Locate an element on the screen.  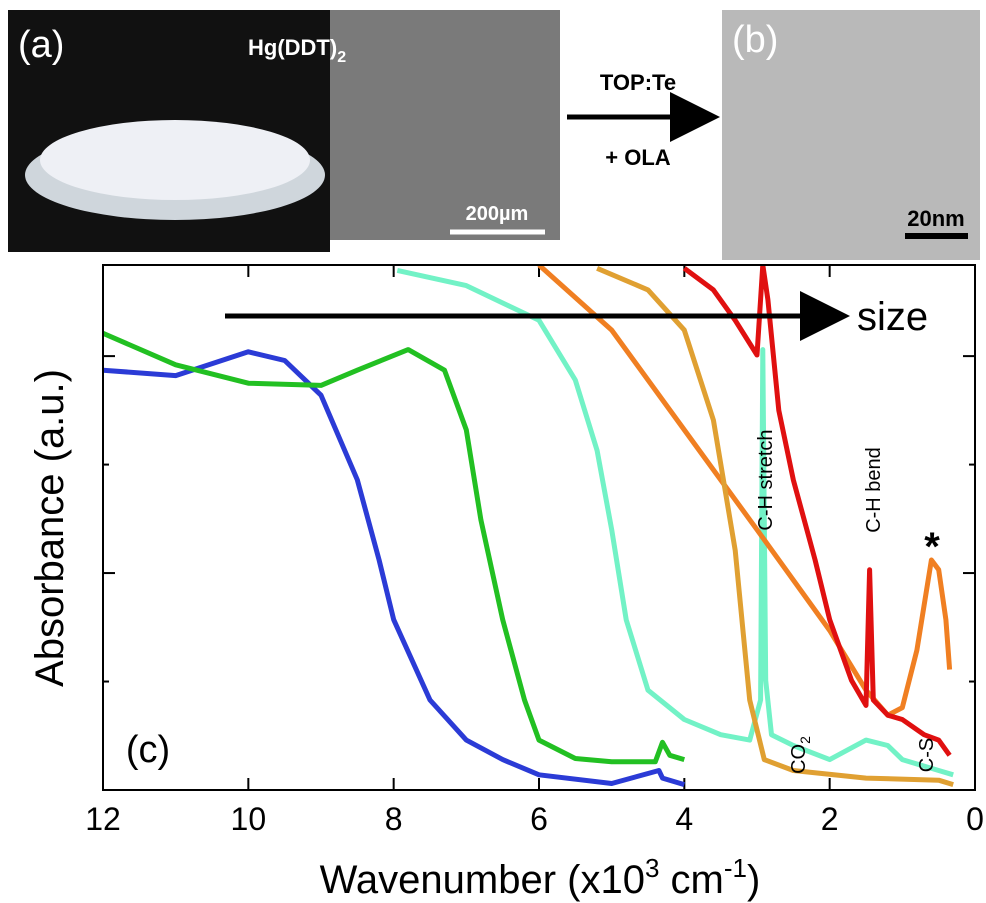
x-tick-label: 4 is located at coordinates (684, 819).